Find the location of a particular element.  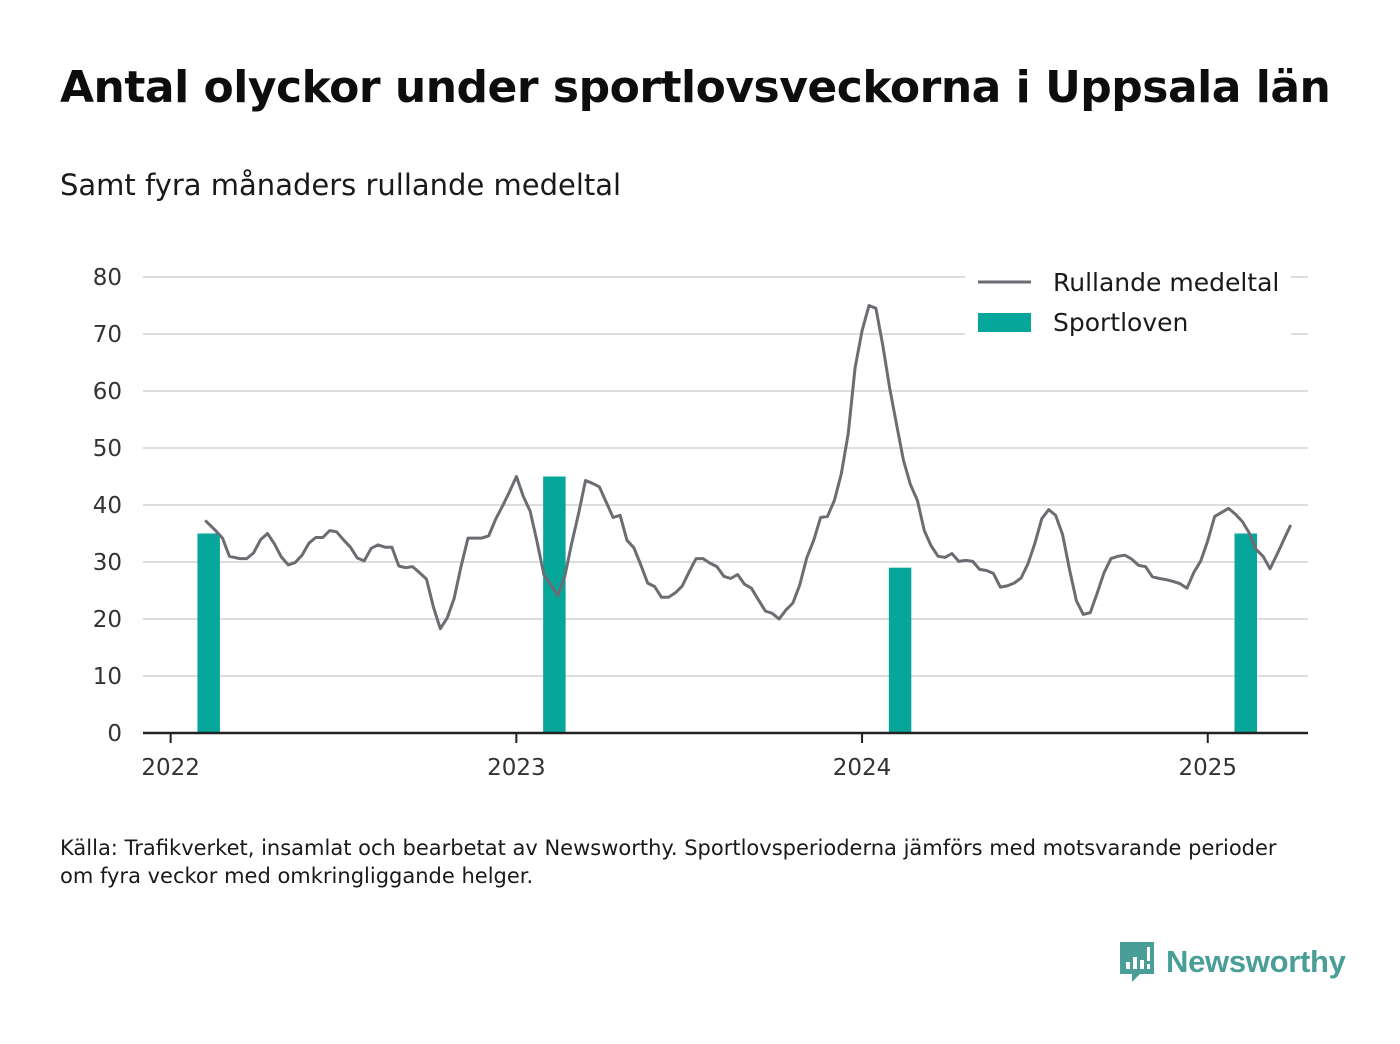

legend-label-rullande-medeltal: Rullande medeltal is located at coordinates (1166, 282).